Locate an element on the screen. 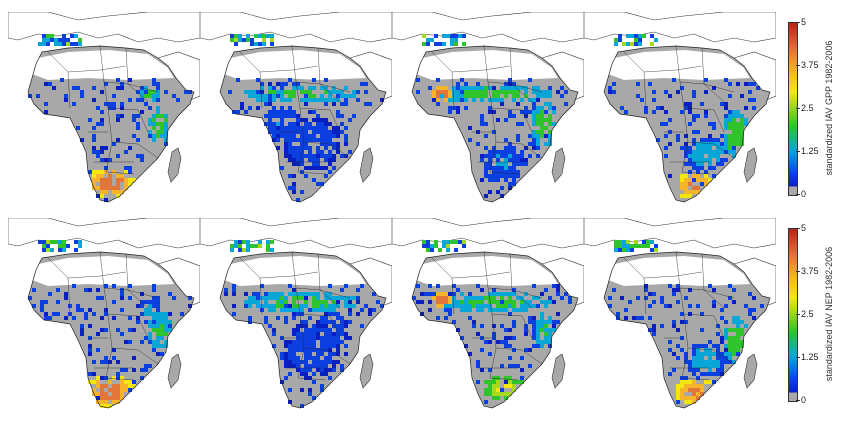 Image resolution: width=850 pixels, height=430 pixels. africa-landmass is located at coordinates (495, 330).